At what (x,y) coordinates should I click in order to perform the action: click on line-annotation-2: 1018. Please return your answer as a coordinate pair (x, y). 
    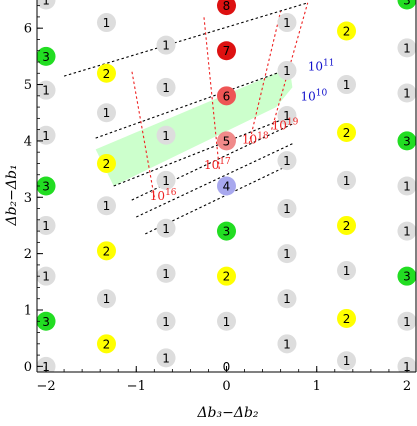
    Looking at the image, I should click on (255, 139).